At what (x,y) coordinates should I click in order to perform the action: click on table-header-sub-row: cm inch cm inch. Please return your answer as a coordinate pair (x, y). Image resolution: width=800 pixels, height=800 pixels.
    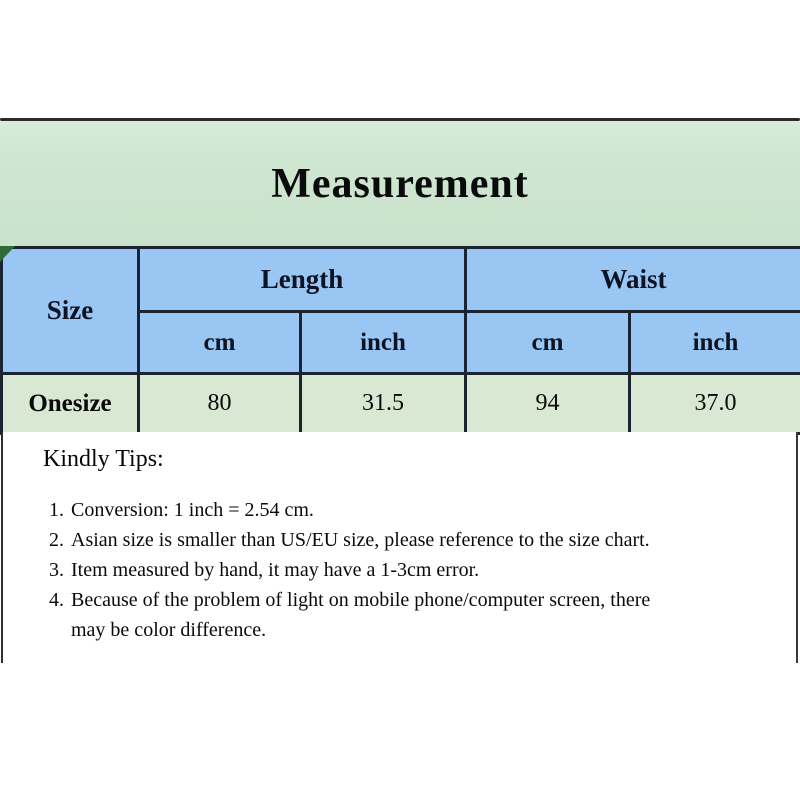
    Looking at the image, I should click on (401, 342).